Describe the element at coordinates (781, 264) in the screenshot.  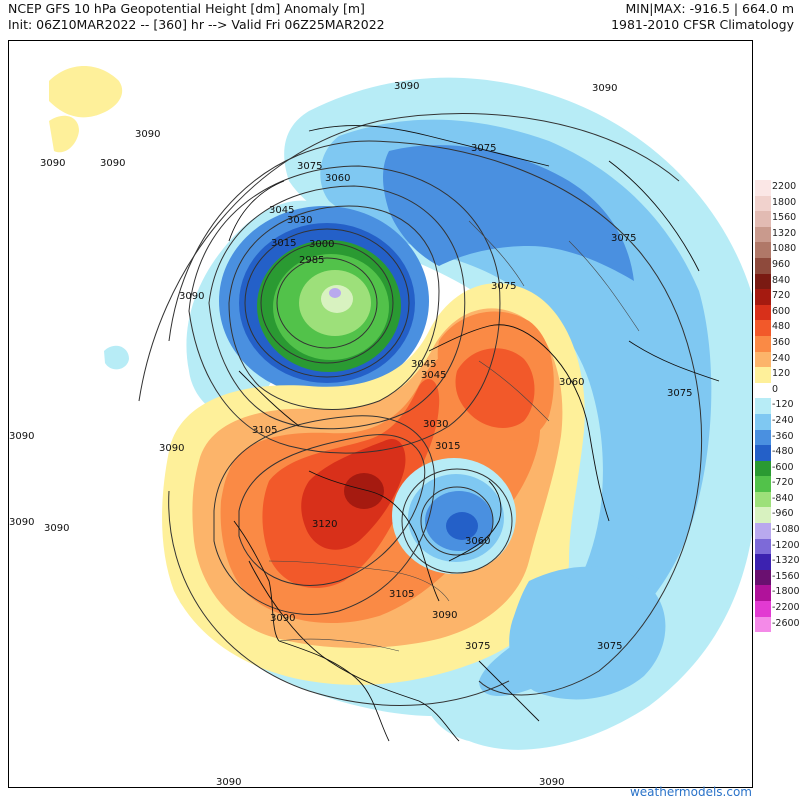
I see `colorbar-label: 960` at that location.